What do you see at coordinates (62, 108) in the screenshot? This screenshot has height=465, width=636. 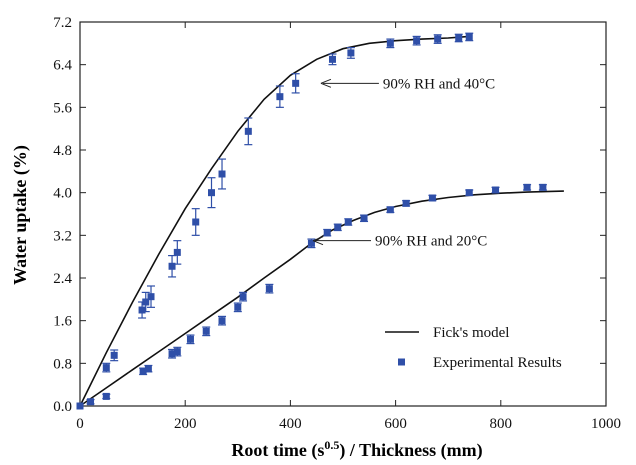 I see `y-tick-label: 5.6` at bounding box center [62, 108].